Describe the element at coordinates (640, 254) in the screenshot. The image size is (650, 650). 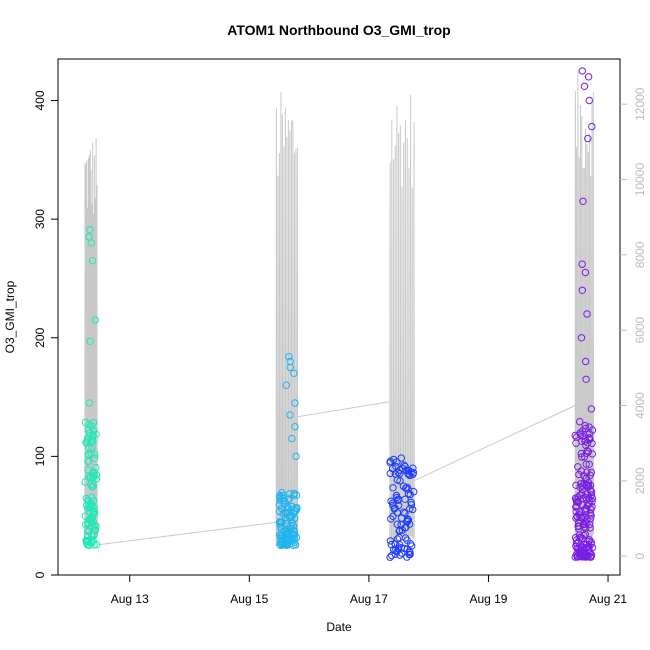
I see `y2-tick-label: 8000` at that location.